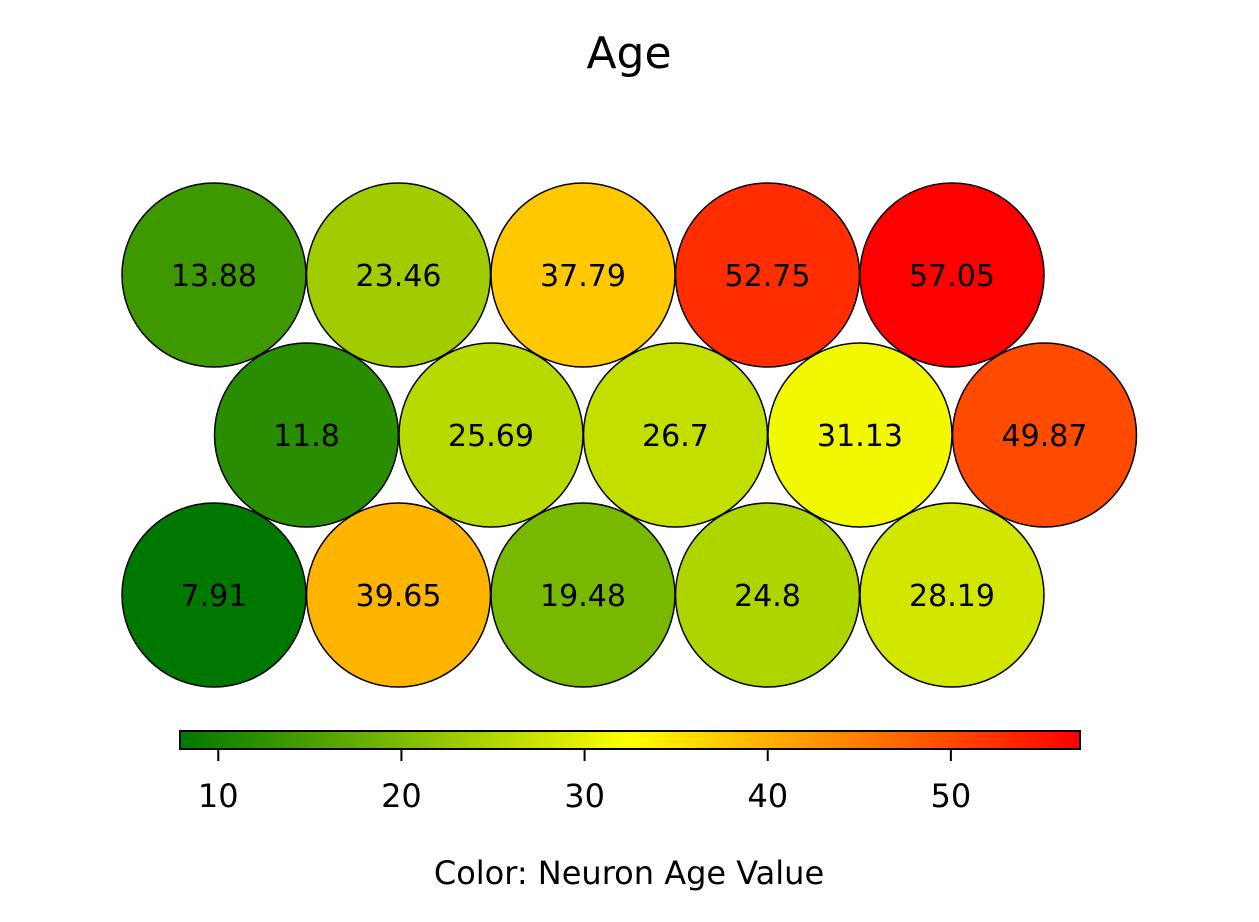  What do you see at coordinates (628, 53) in the screenshot?
I see `chart-title: Age` at bounding box center [628, 53].